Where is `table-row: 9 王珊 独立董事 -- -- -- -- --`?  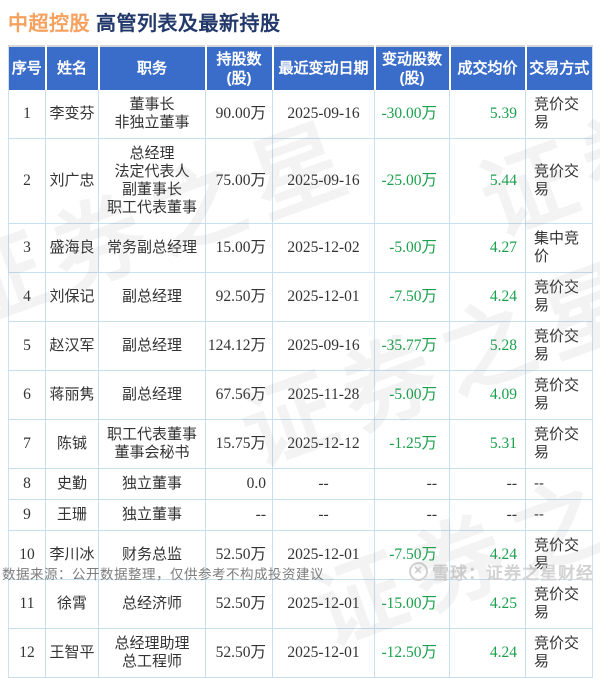 table-row: 9 王珊 独立董事 -- -- -- -- -- is located at coordinates (300, 515).